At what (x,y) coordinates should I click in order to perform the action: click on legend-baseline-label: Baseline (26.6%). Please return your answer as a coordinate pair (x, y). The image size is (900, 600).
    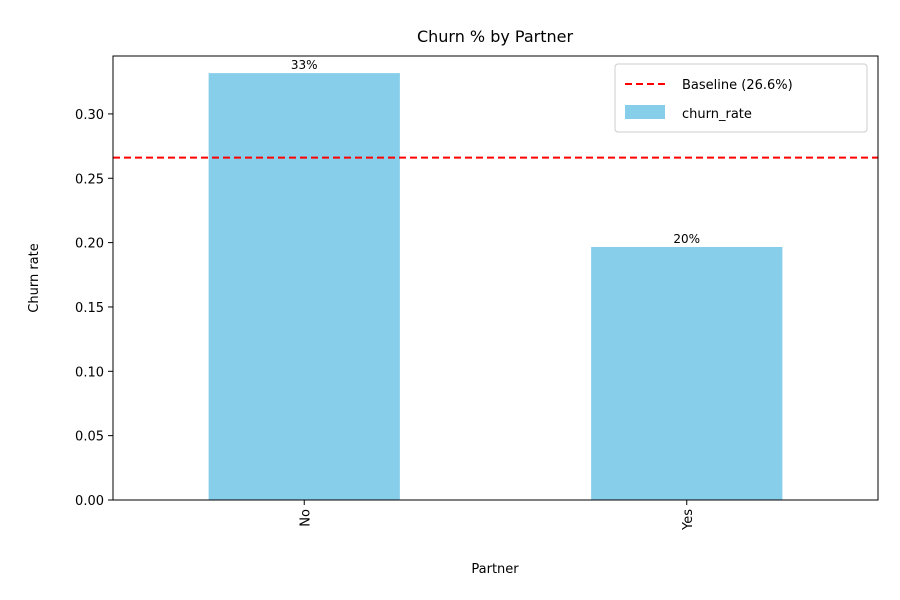
    Looking at the image, I should click on (737, 85).